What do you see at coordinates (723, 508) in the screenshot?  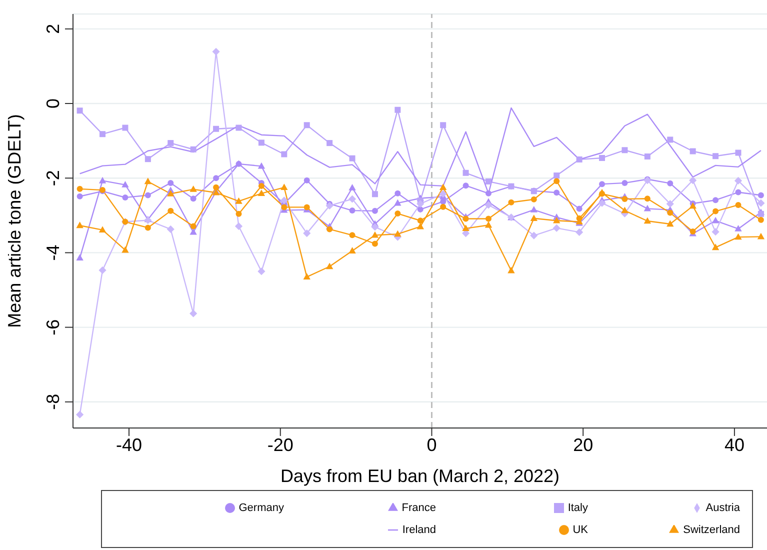 I see `legend-label: Austria` at bounding box center [723, 508].